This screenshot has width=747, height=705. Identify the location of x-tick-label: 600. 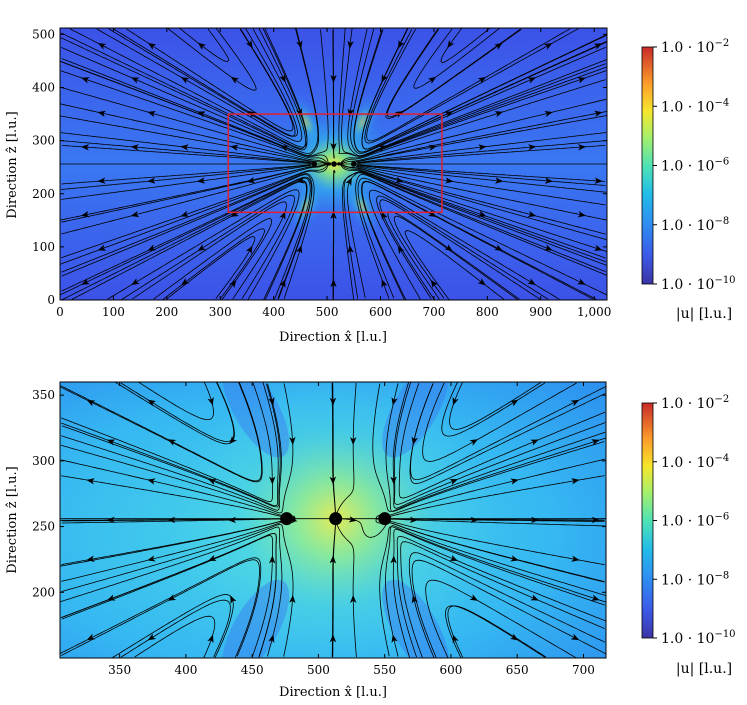
(380, 312).